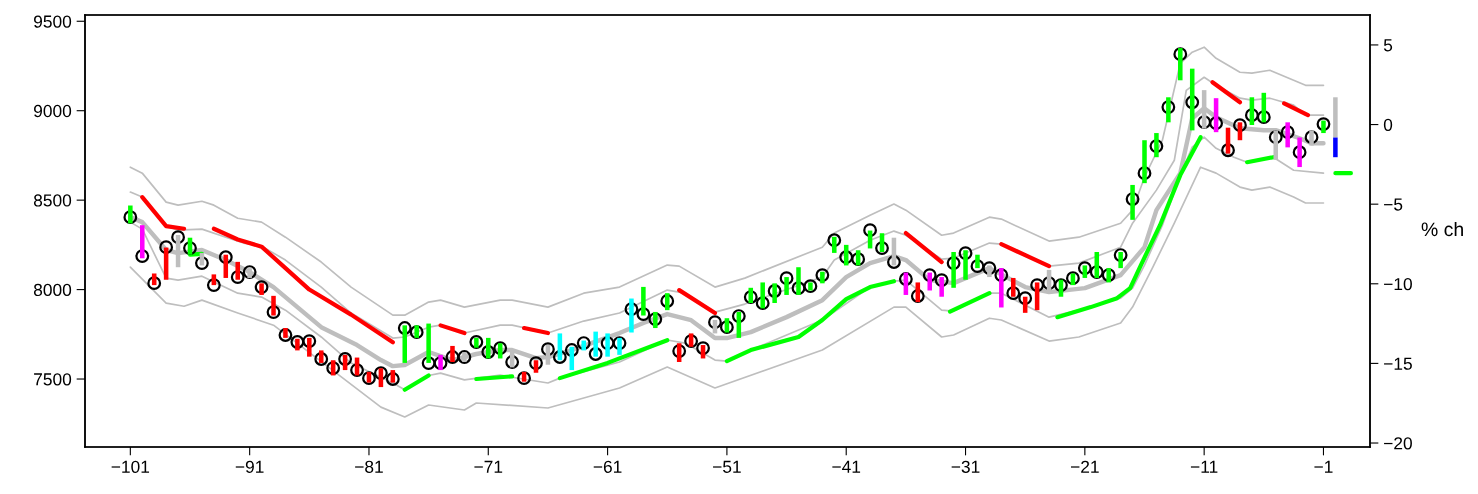 Image resolution: width=1478 pixels, height=494 pixels. What do you see at coordinates (52, 200) in the screenshot?
I see `y-tick-label: 8500` at bounding box center [52, 200].